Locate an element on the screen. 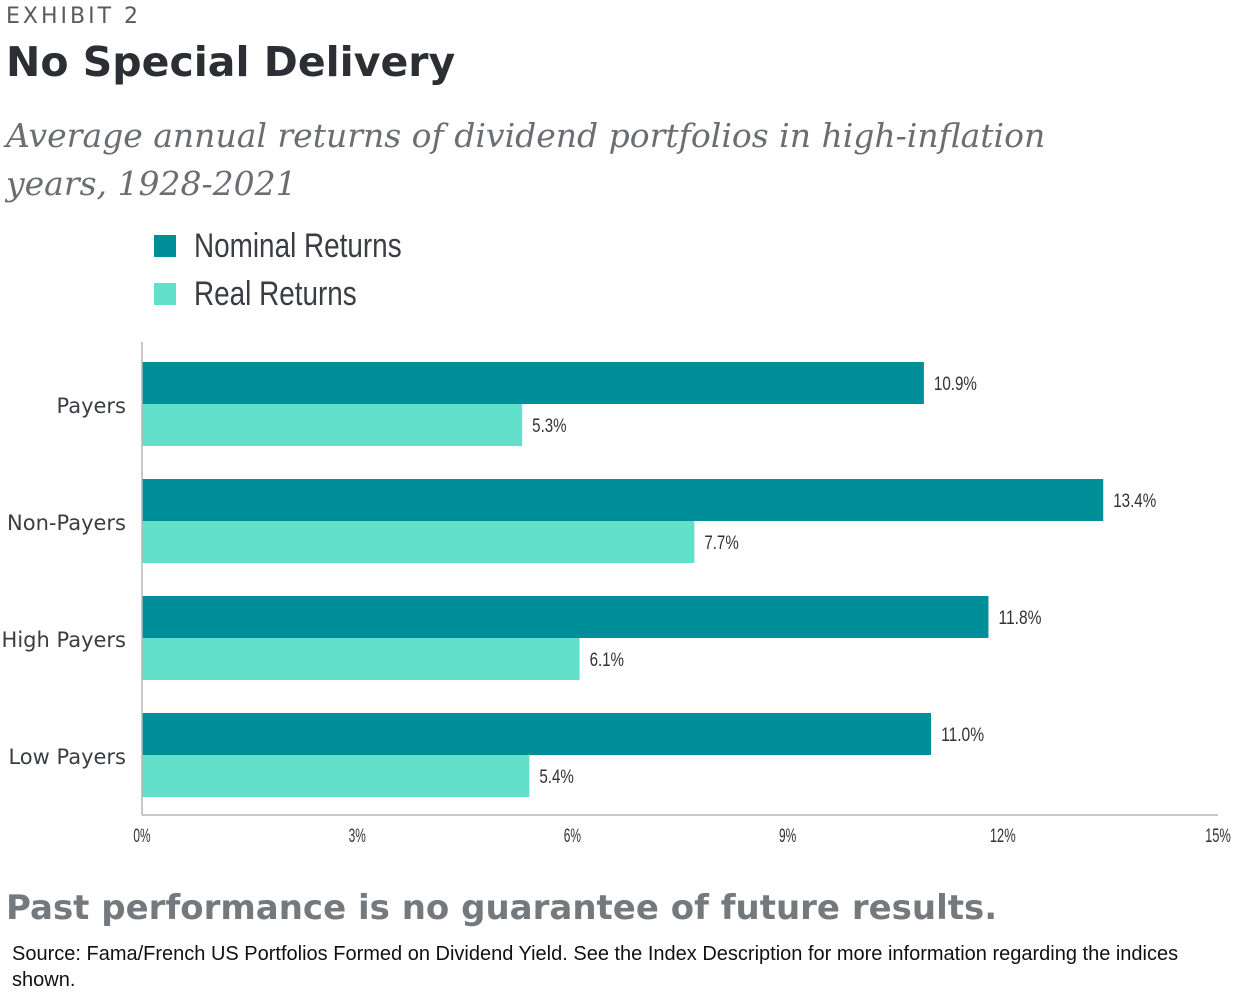  bar-nominal-returns-payers is located at coordinates (533, 383).